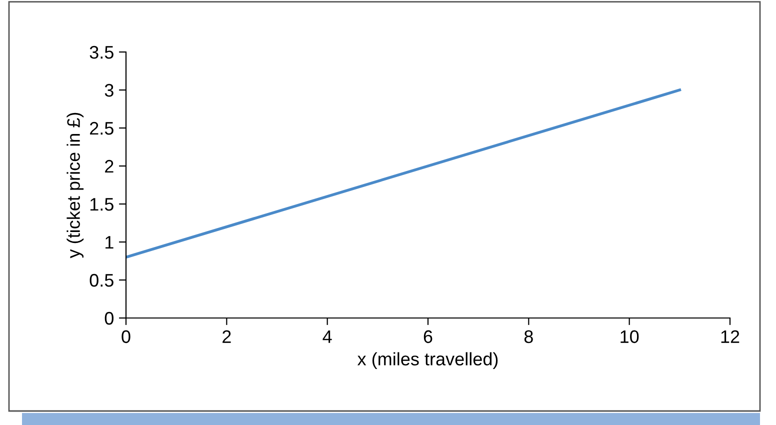  Describe the element at coordinates (428, 337) in the screenshot. I see `x-tick-label: 6` at that location.